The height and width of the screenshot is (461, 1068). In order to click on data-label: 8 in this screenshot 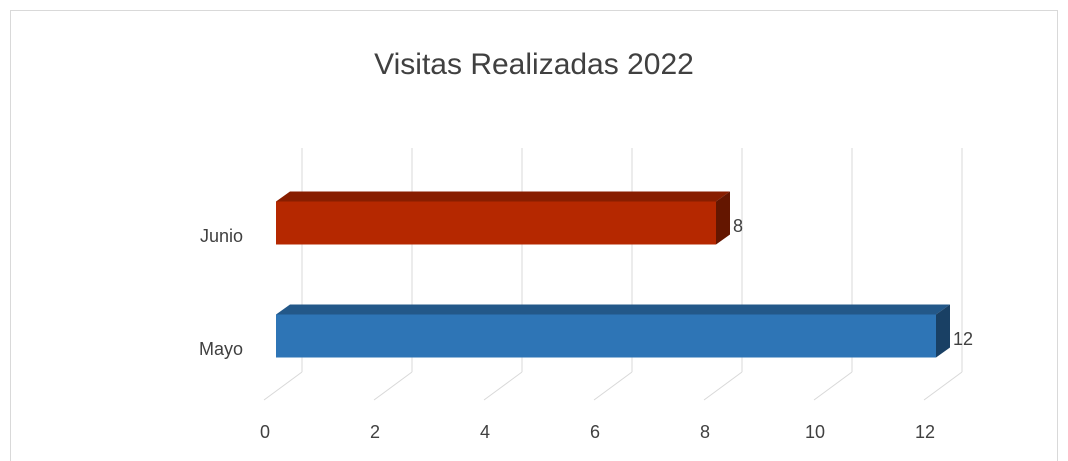, I will do `click(738, 226)`.